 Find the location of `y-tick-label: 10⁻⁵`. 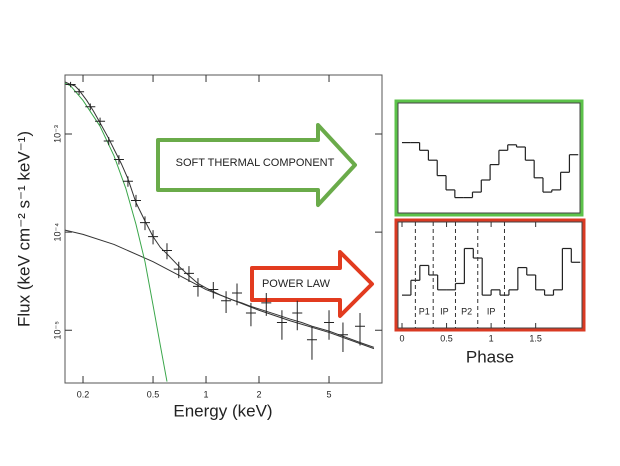

y-tick-label: 10⁻⁵ is located at coordinates (57, 330).